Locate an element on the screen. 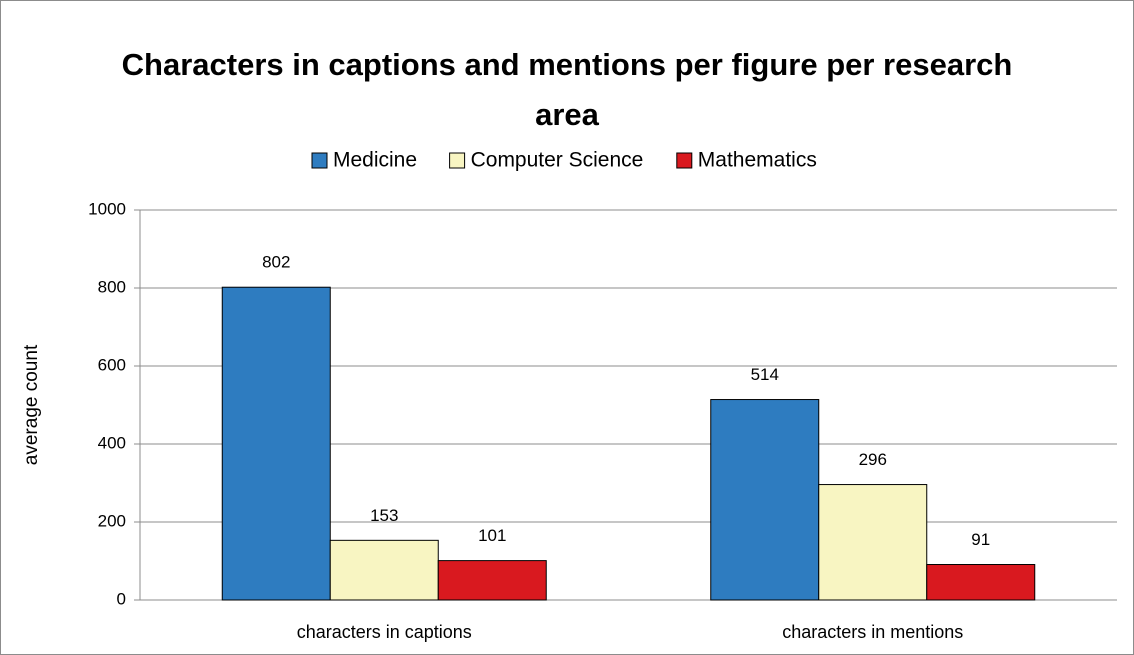  y-tick-label: 800 is located at coordinates (112, 286).